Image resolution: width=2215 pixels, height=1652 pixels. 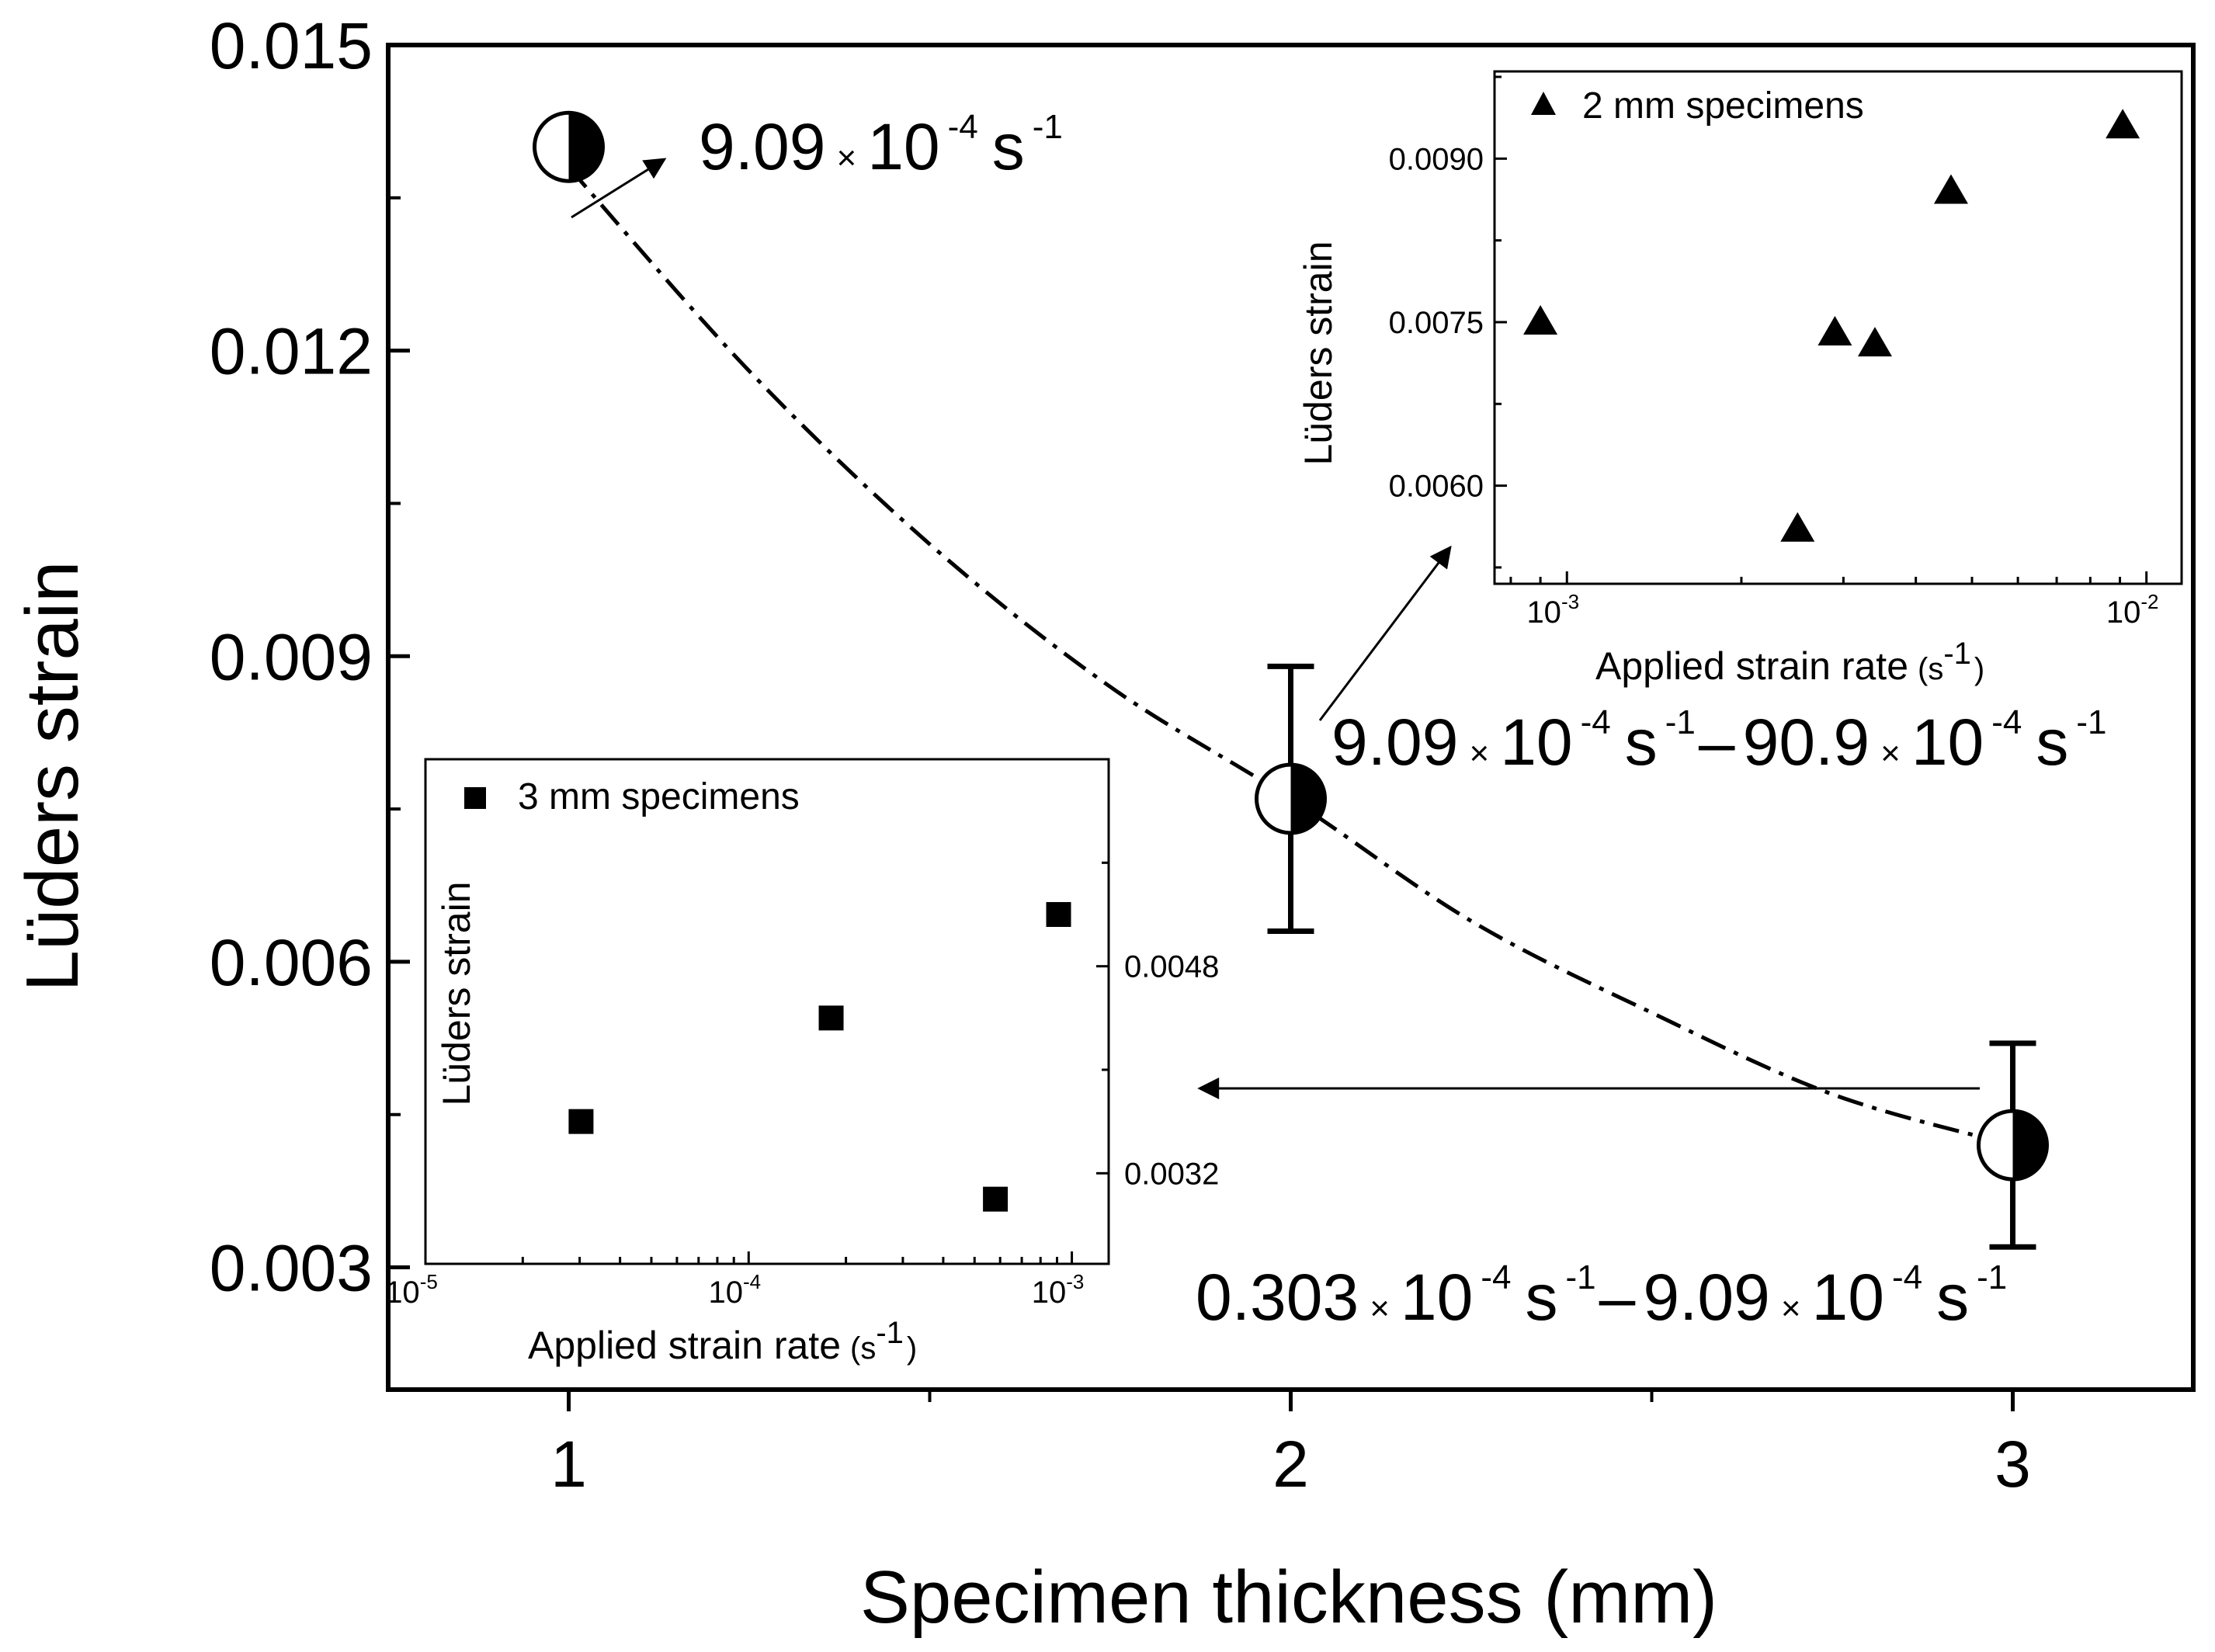 I want to click on arrow-1mm, so click(x=619, y=188).